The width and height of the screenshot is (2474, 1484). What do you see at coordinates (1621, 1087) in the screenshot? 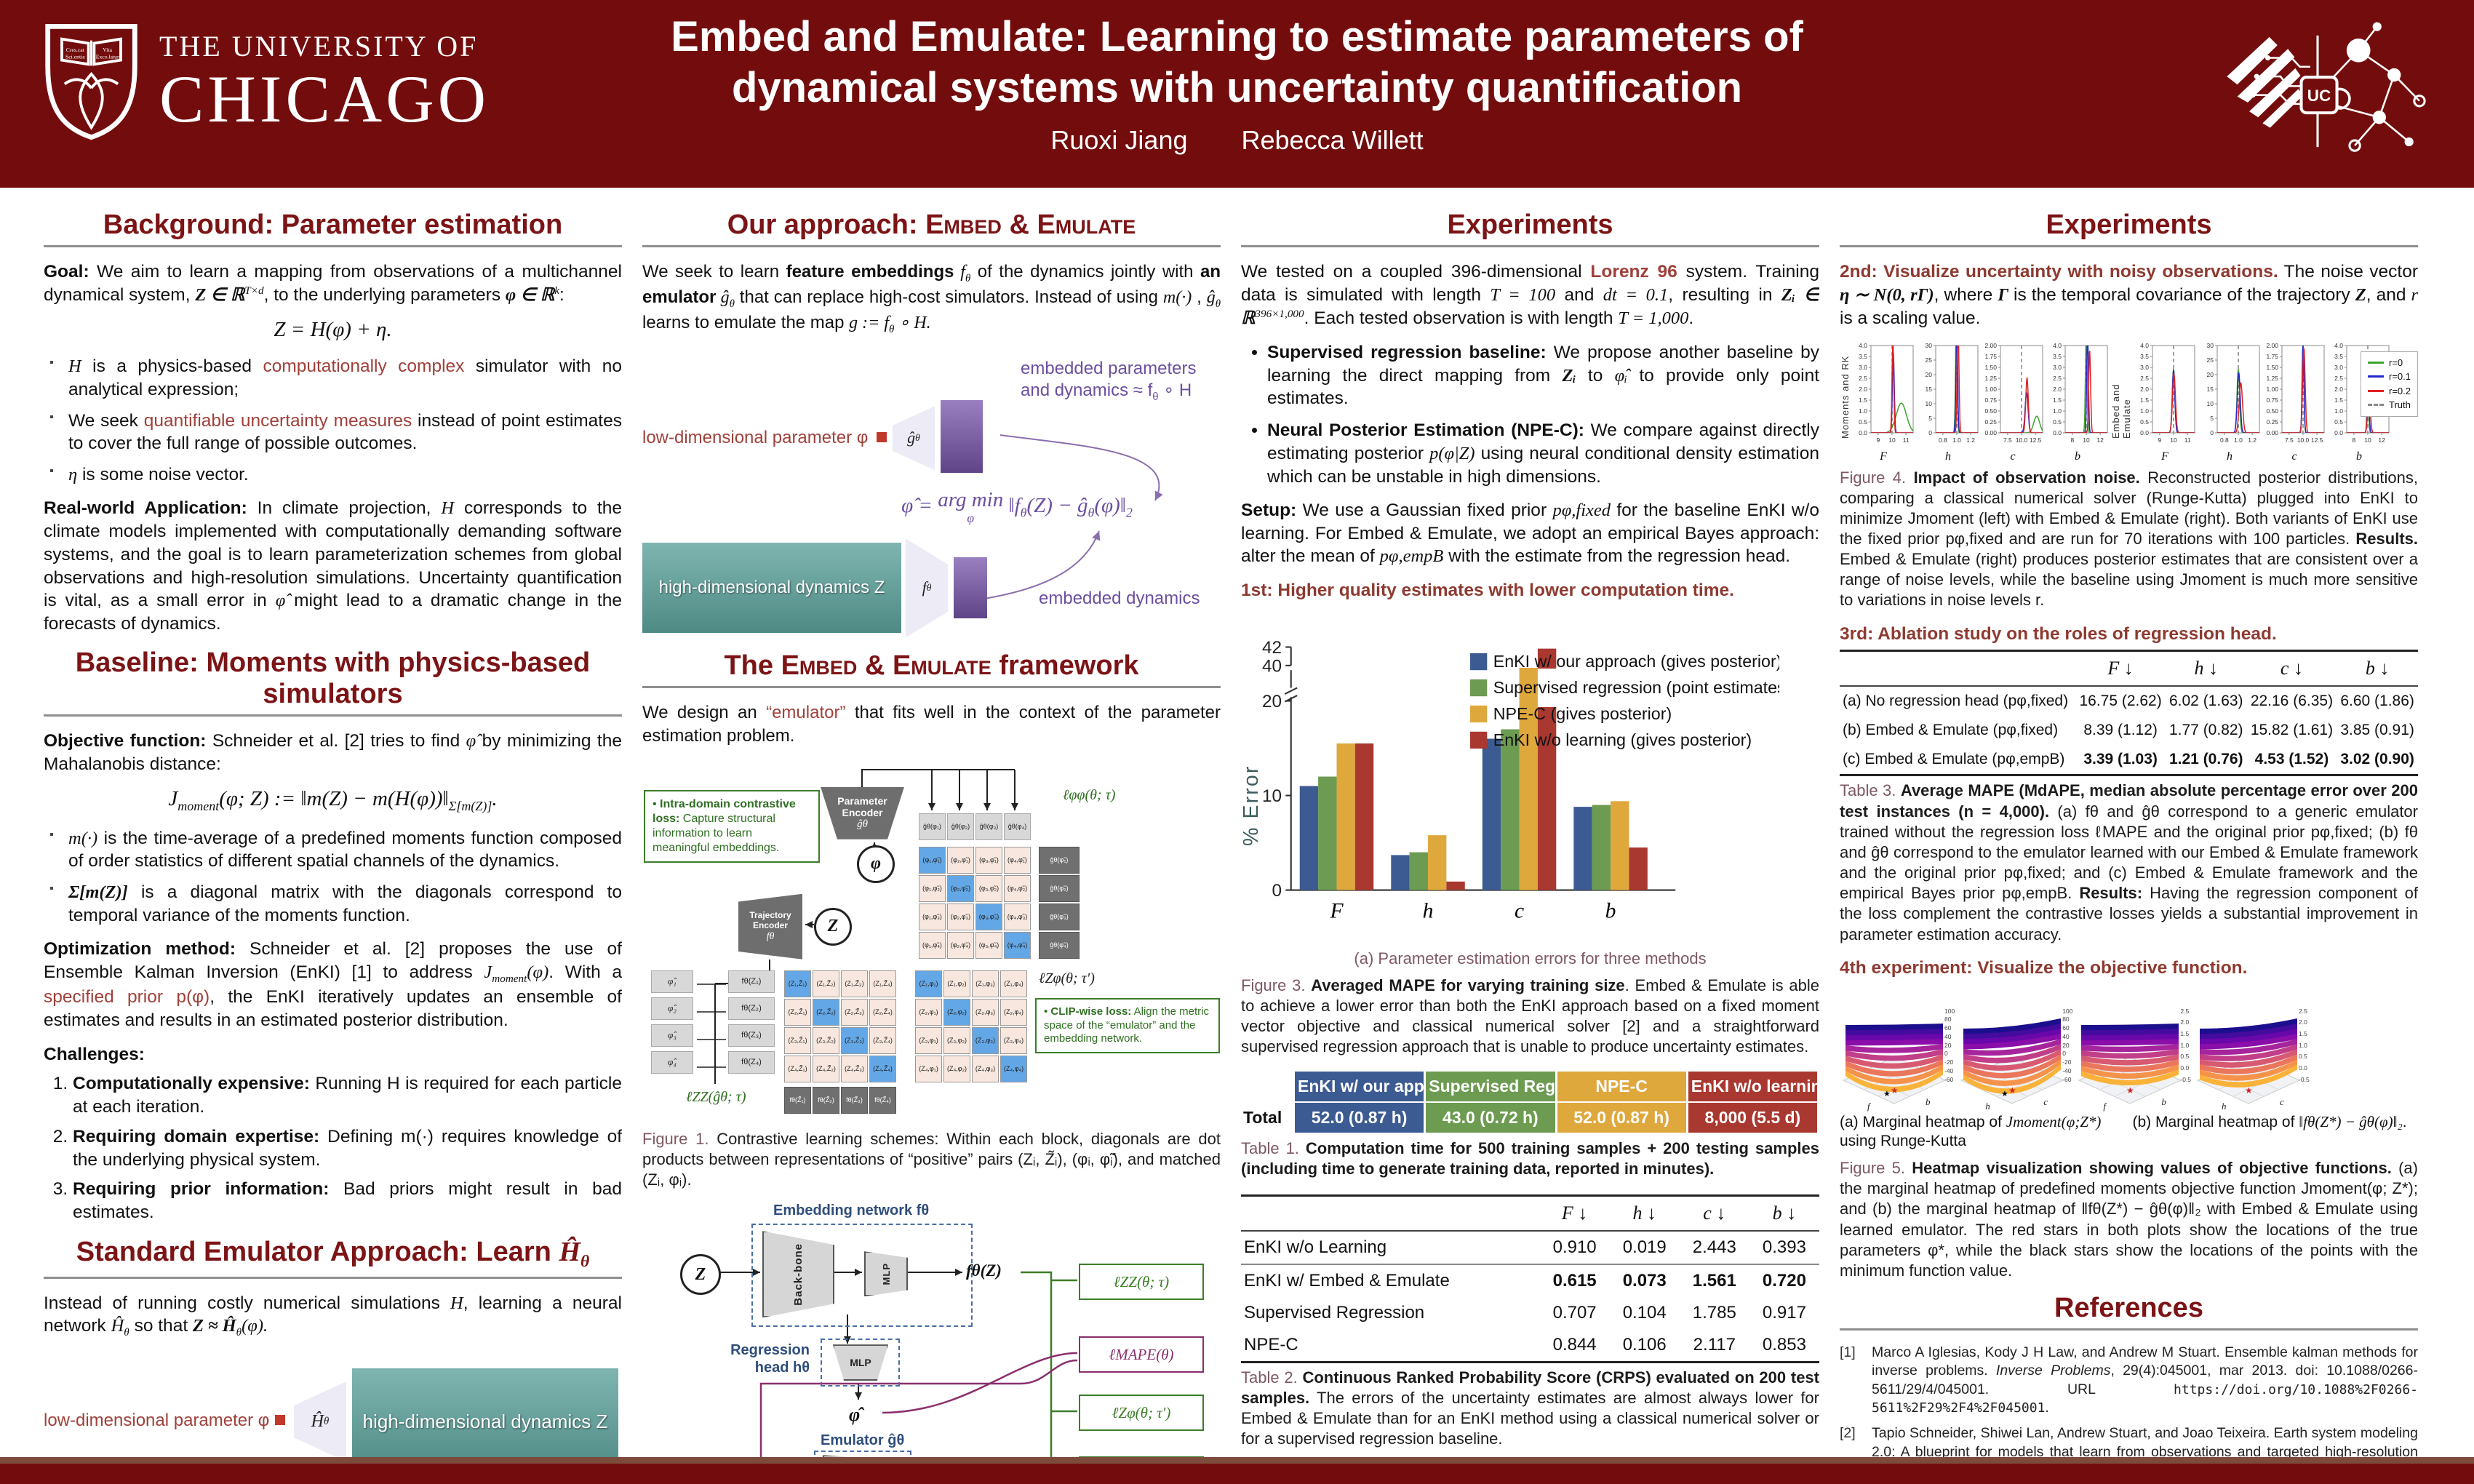
I see `table1-header: NPE-C` at bounding box center [1621, 1087].